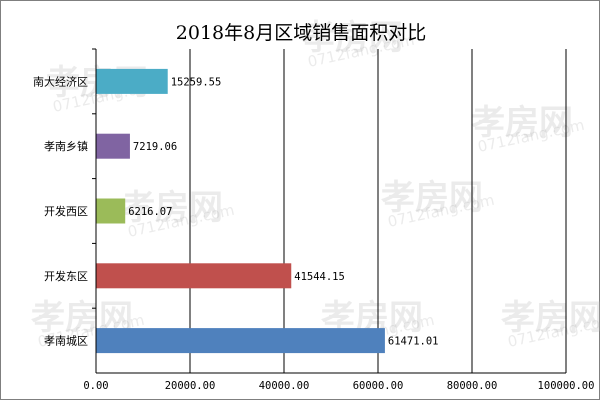  Describe the element at coordinates (413, 342) in the screenshot. I see `data-label: 61471.01` at that location.